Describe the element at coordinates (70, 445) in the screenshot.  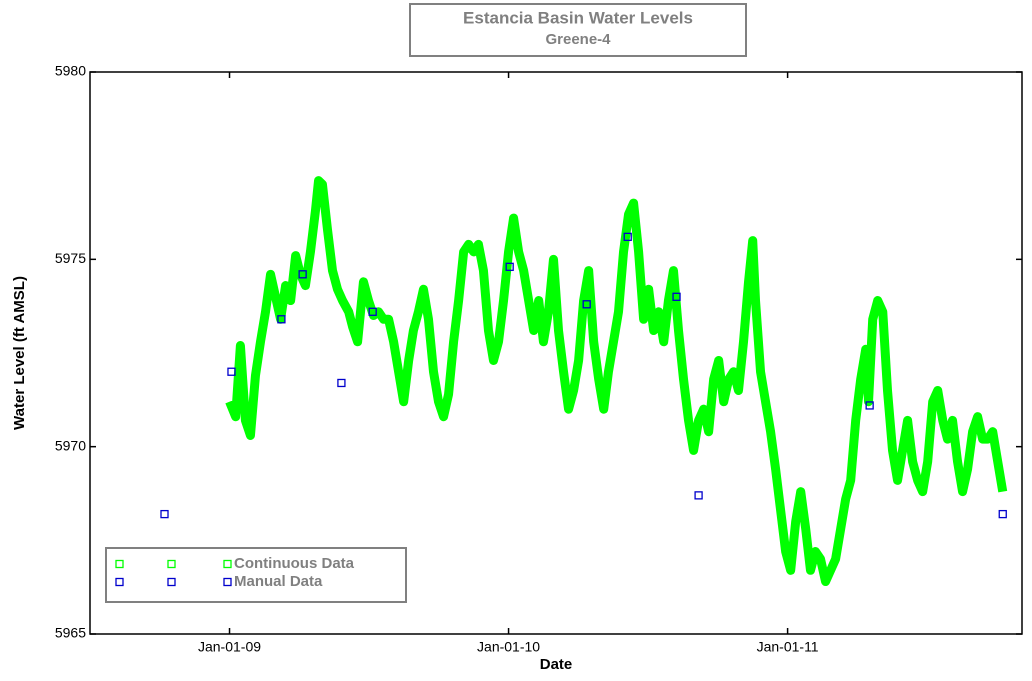
I see `y-tick-label: 5970` at that location.